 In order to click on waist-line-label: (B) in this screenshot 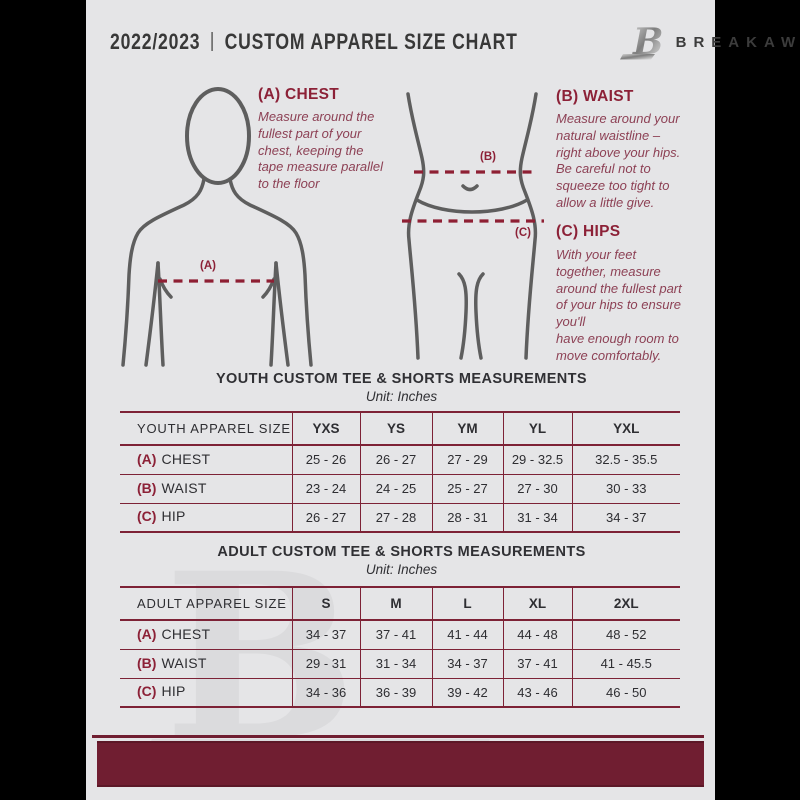, I will do `click(488, 157)`.